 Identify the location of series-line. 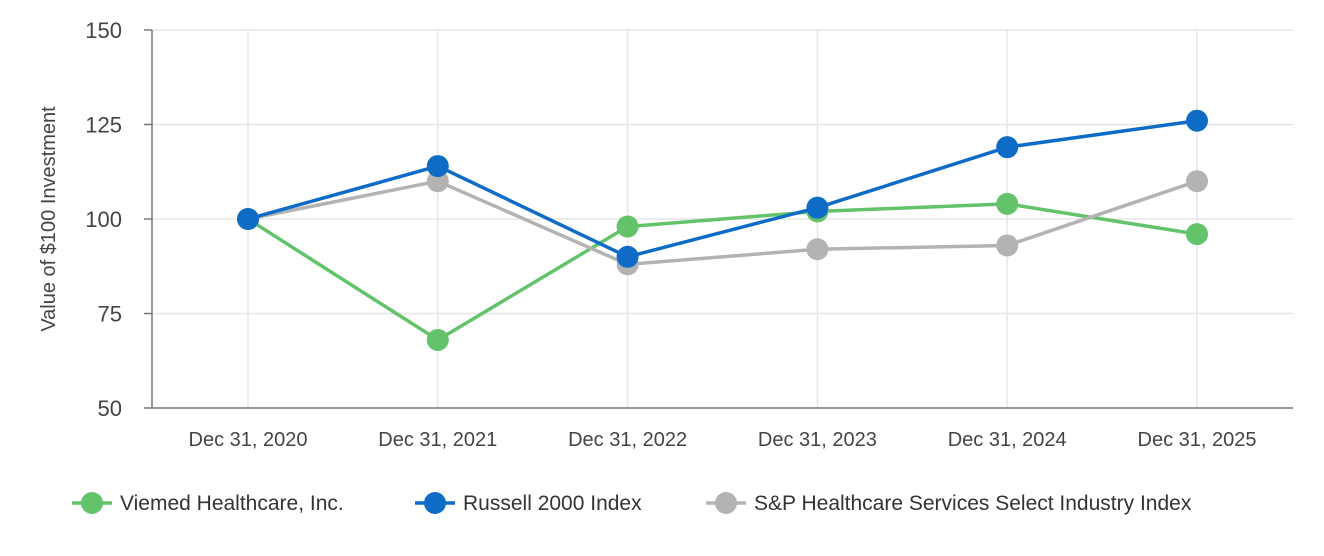
(722, 223).